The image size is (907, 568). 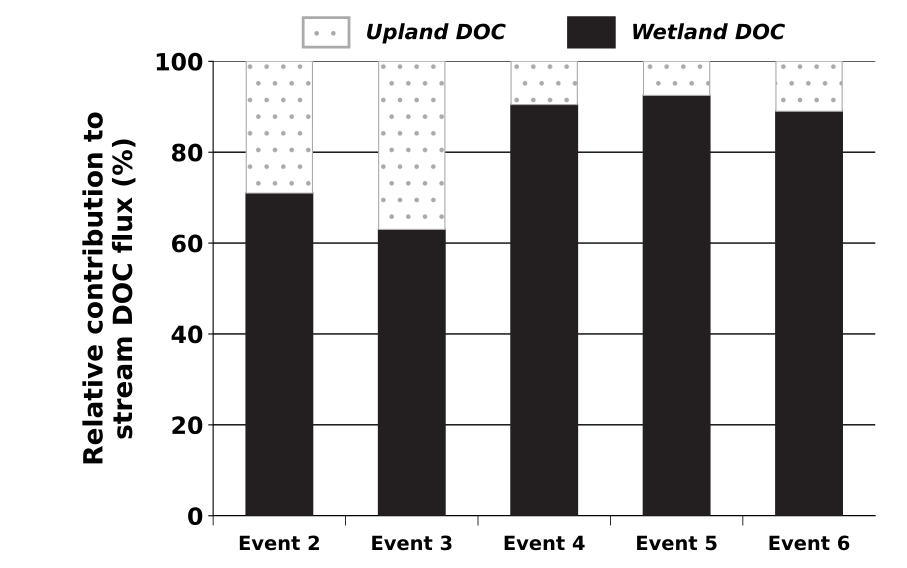 What do you see at coordinates (436, 33) in the screenshot?
I see `legend-label: Upland DOC` at bounding box center [436, 33].